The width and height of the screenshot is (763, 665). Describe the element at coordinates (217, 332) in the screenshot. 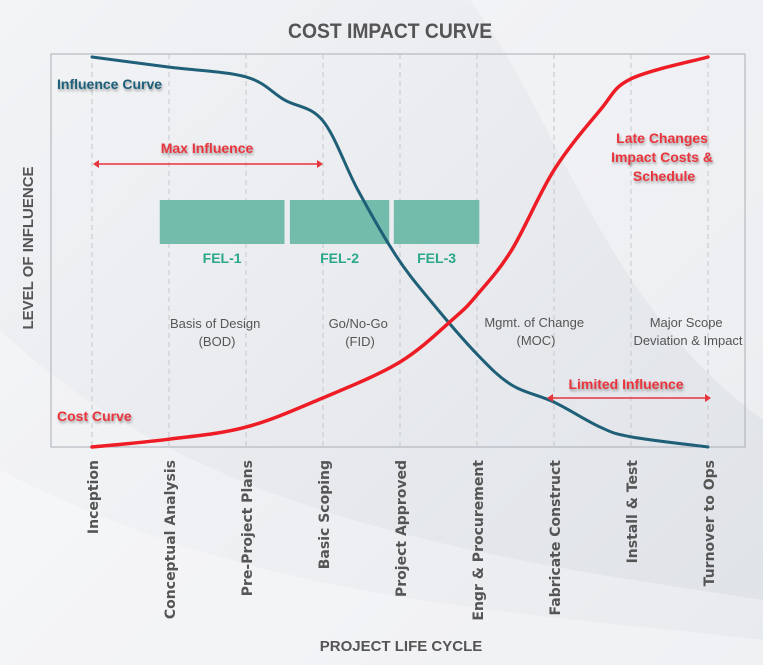

I see `basis-of-design-label: Basis of Design (BOD)` at that location.